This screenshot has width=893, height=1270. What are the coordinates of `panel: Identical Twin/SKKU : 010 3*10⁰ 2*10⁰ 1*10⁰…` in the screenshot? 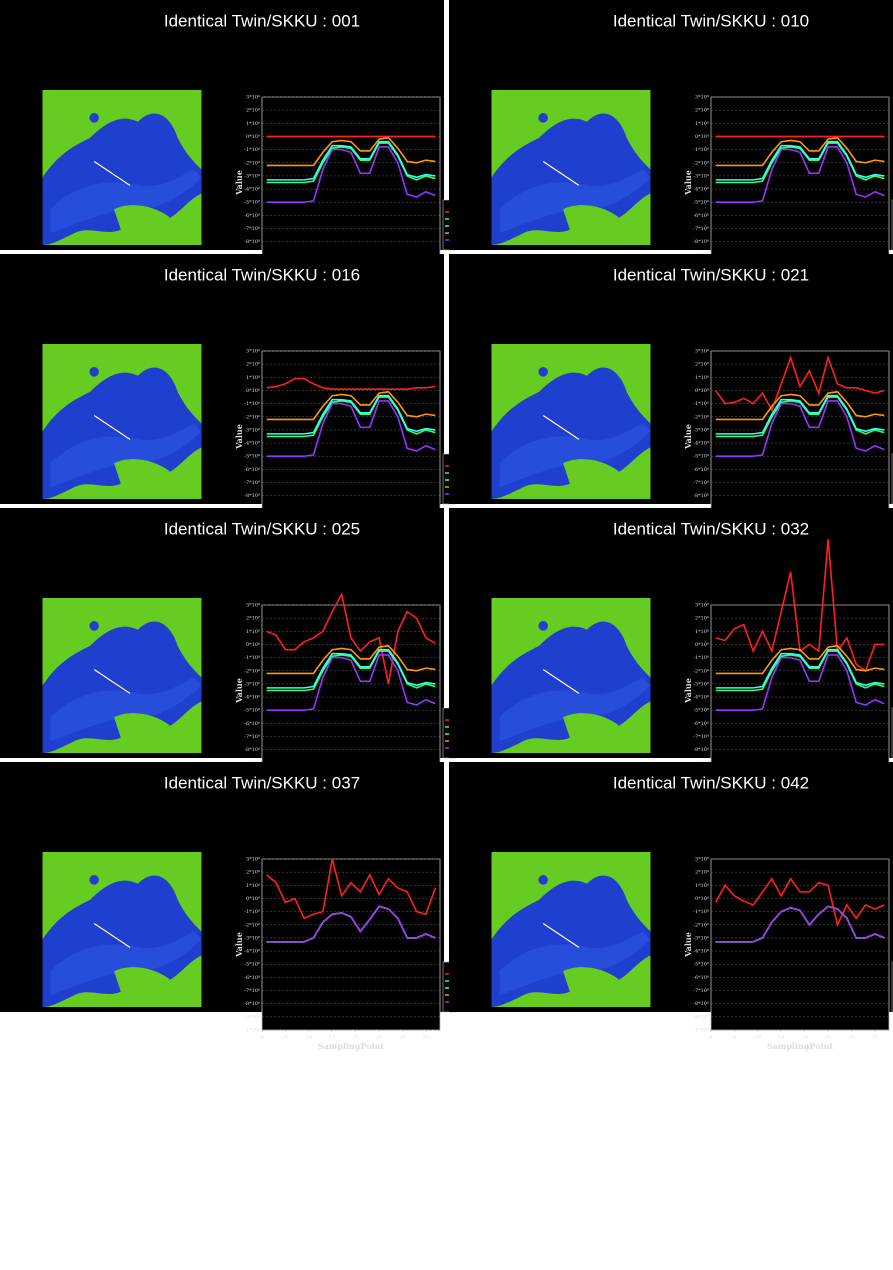 It's located at (671, 144).